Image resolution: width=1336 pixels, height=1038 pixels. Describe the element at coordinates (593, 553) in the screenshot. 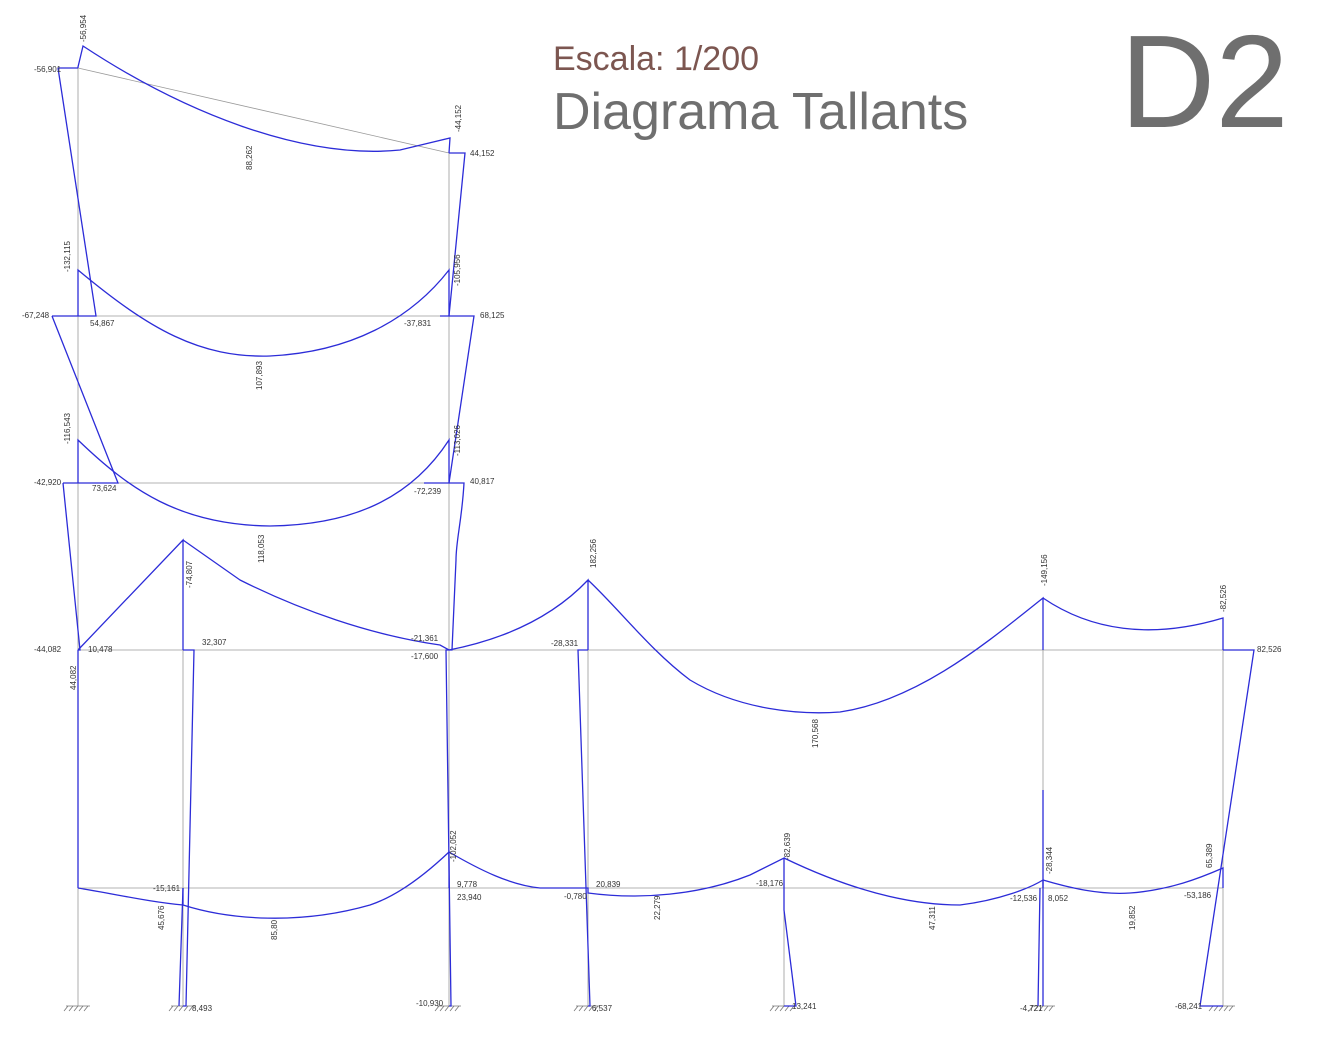

I see `shear-value-label: 182,256` at that location.